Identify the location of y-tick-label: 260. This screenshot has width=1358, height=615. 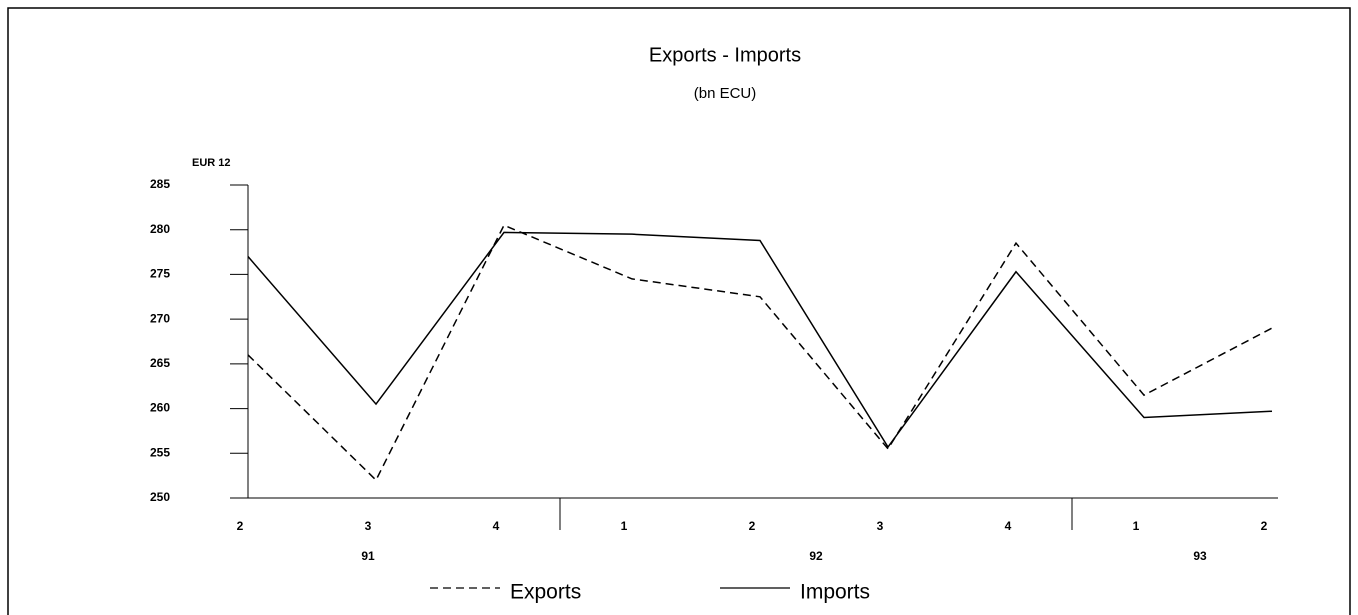
(160, 408).